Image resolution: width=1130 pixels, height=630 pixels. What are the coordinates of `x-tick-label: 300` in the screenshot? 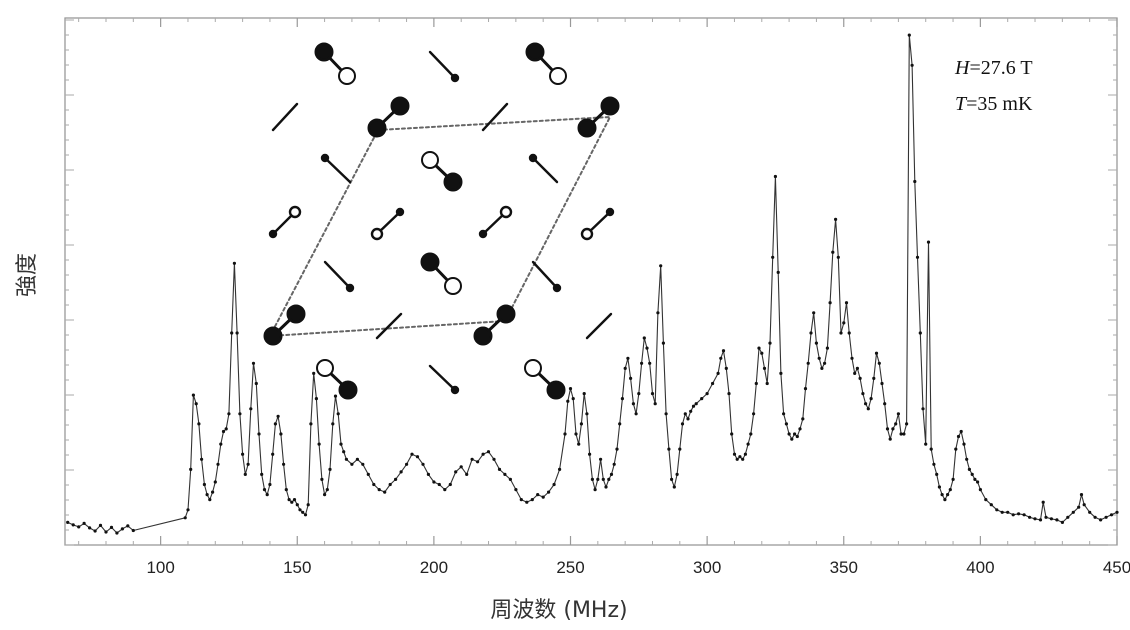 It's located at (707, 567).